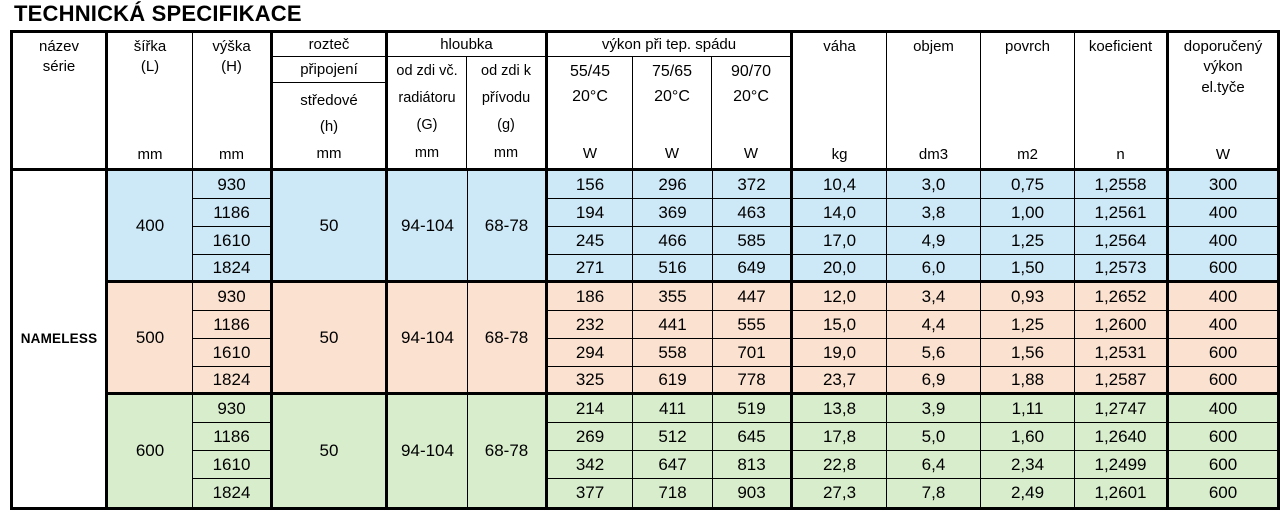 The image size is (1285, 512). Describe the element at coordinates (840, 185) in the screenshot. I see `vaha-cell: 10,4` at that location.